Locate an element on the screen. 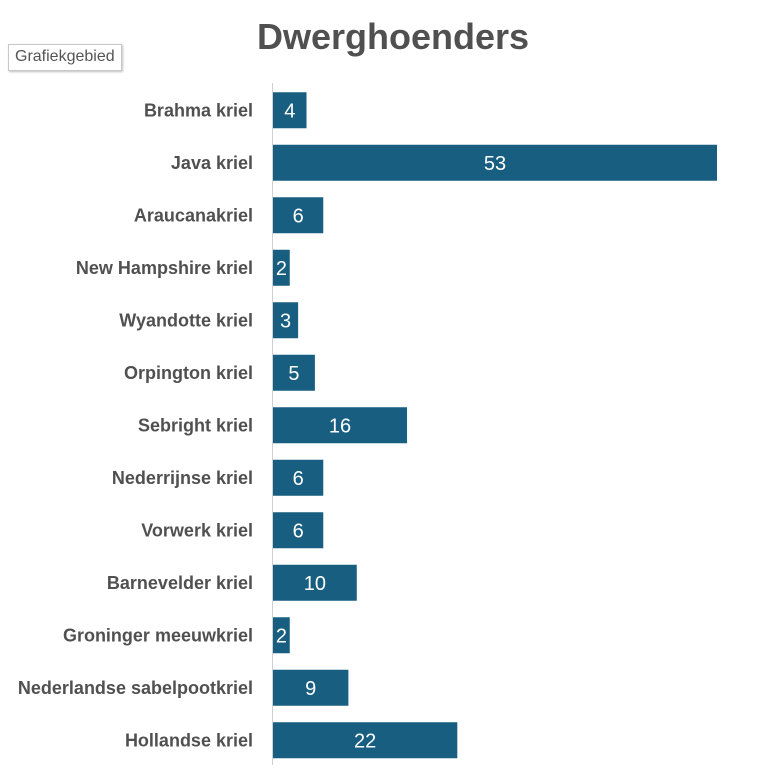 The image size is (761, 777). data-label: 10 is located at coordinates (315, 584).